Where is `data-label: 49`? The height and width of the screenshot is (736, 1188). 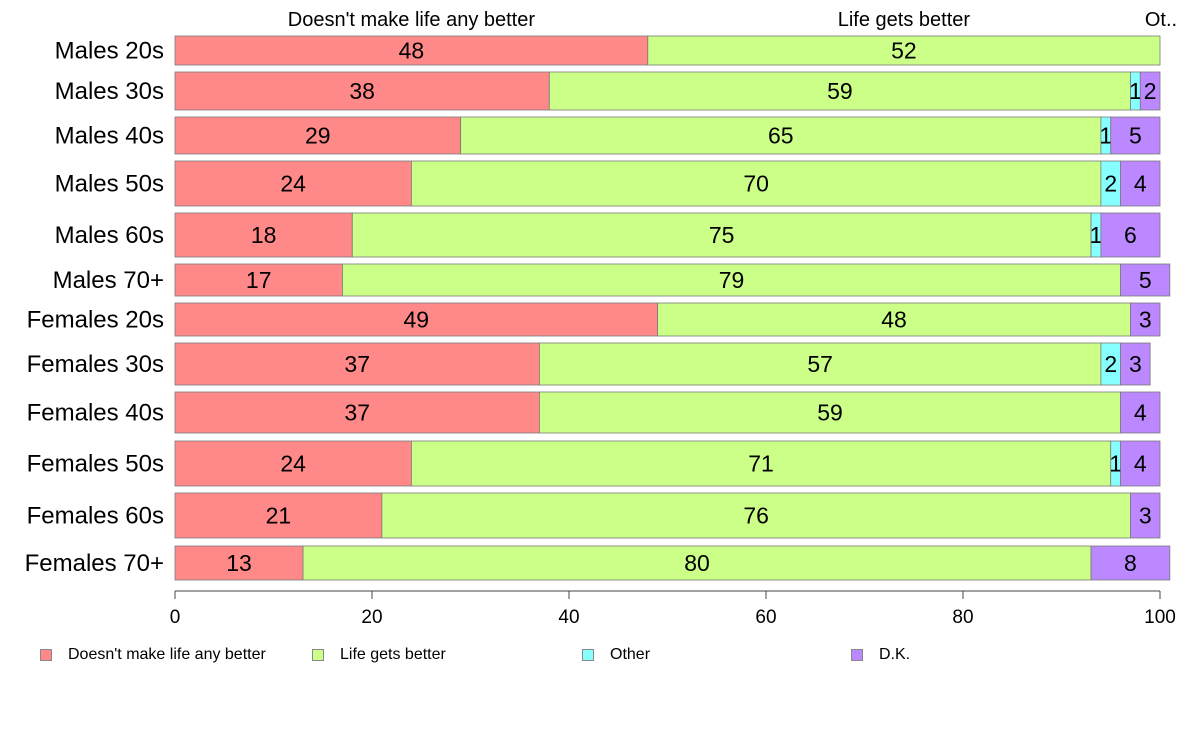
data-label: 49 is located at coordinates (417, 320).